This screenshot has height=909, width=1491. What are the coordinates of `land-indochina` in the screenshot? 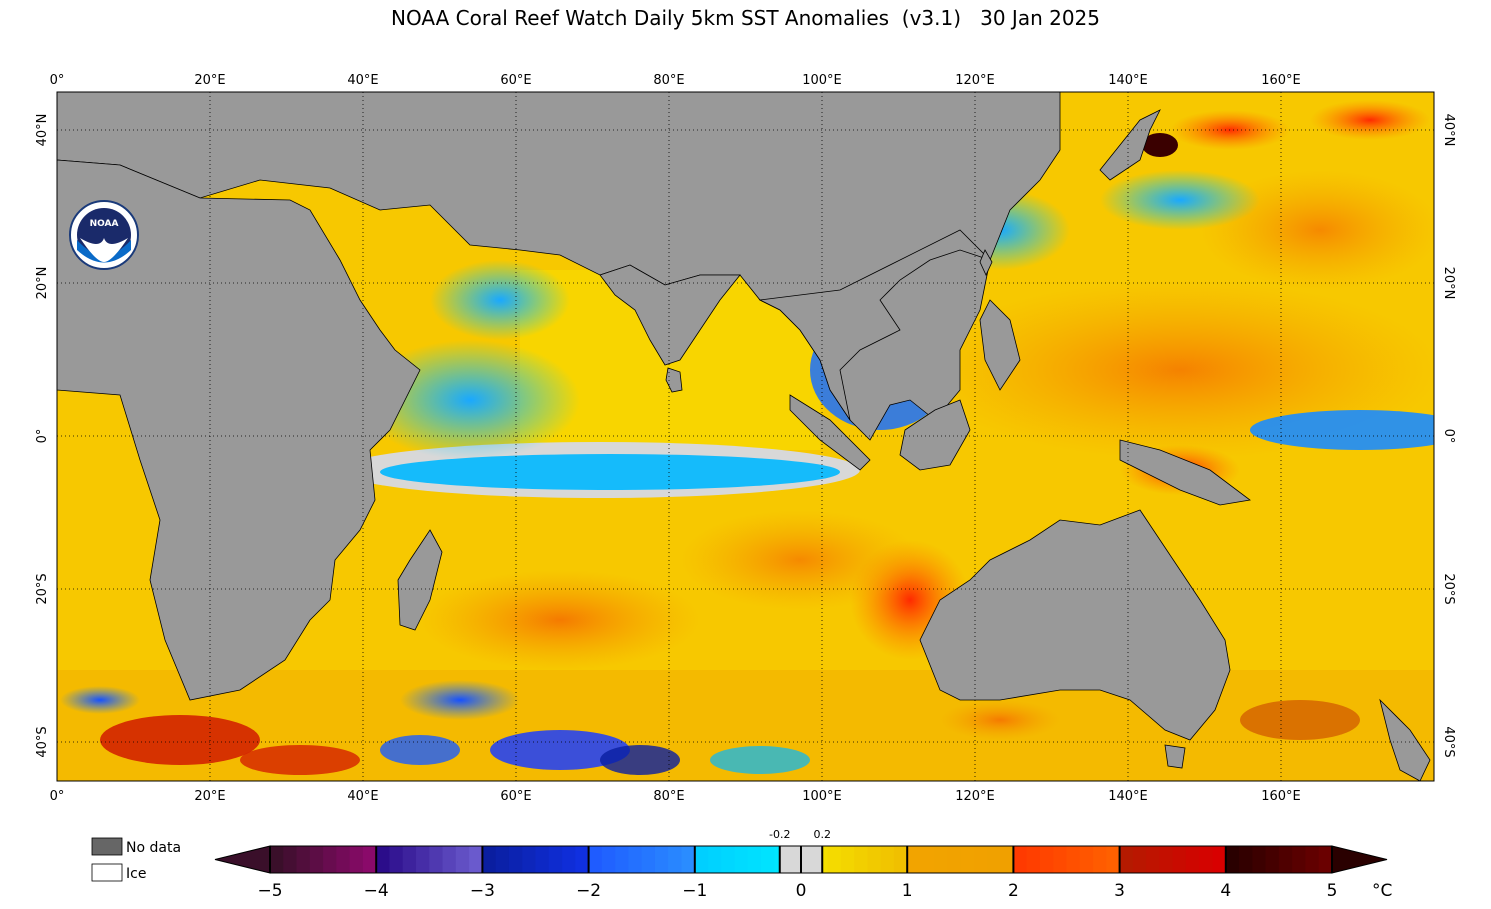 It's located at (874, 325).